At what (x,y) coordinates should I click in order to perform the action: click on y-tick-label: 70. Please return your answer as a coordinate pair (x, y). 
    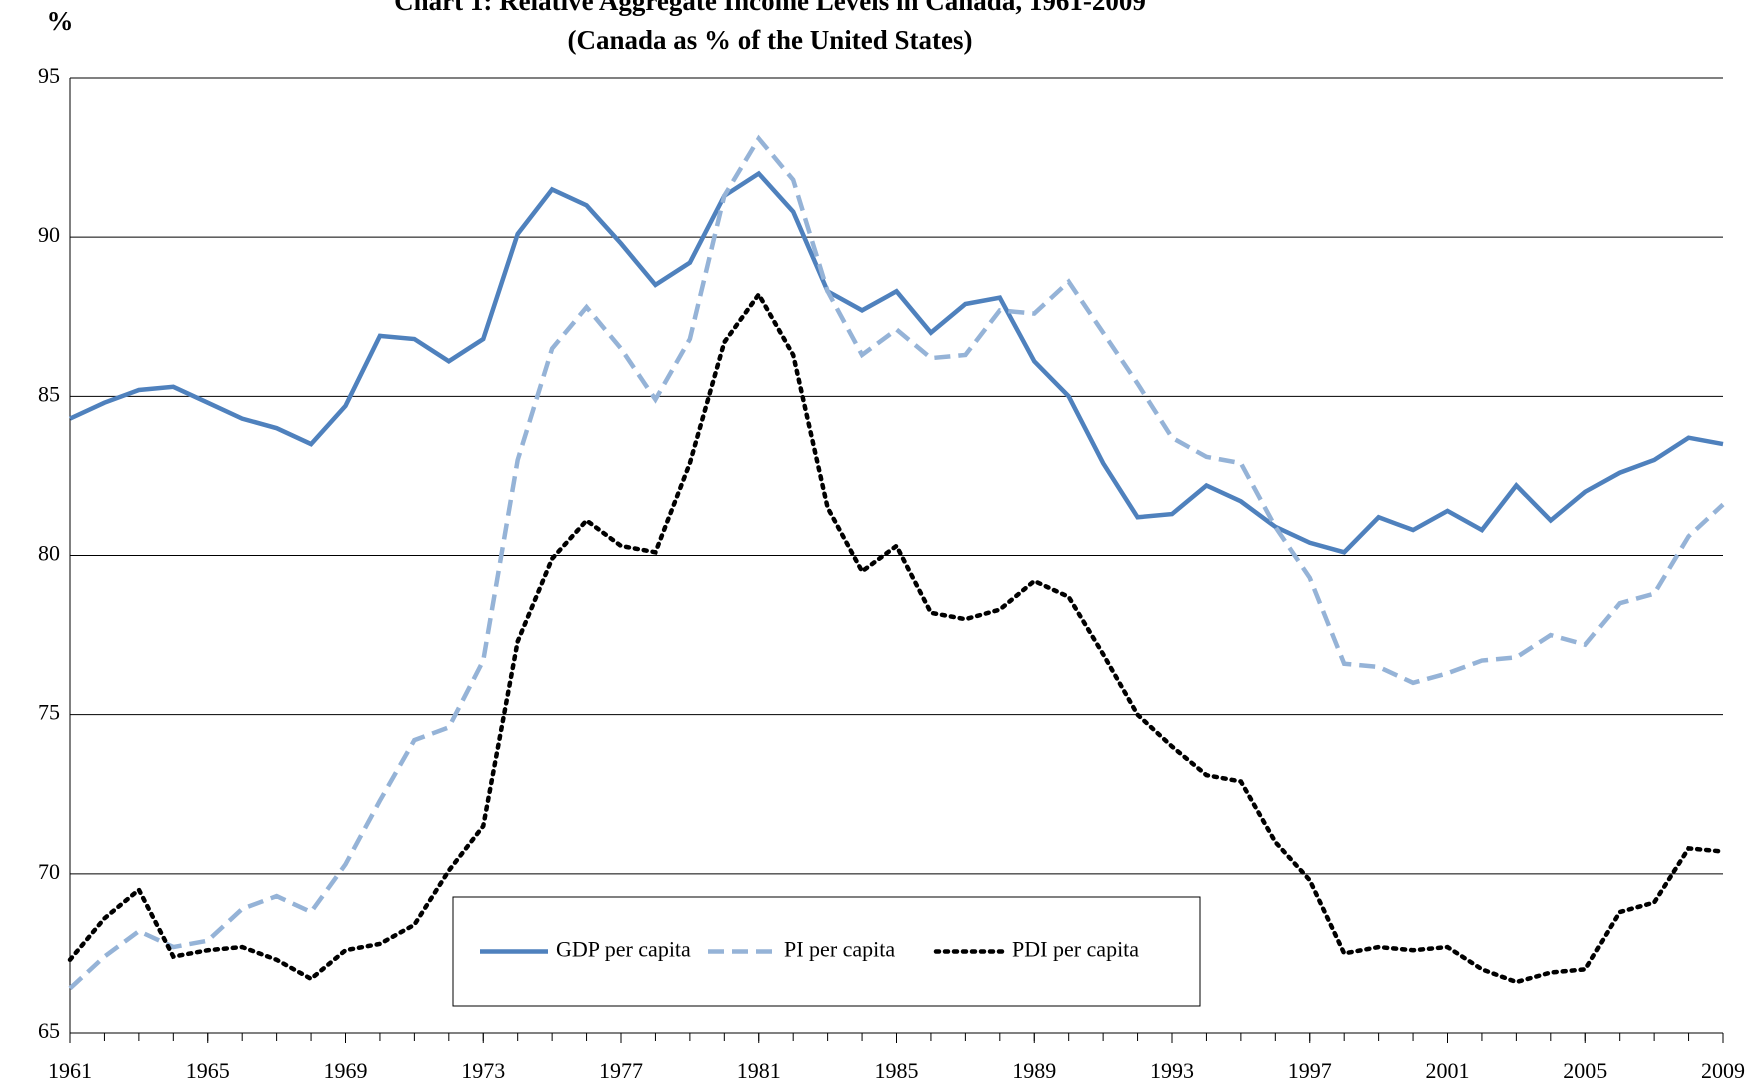
    Looking at the image, I should click on (49, 871).